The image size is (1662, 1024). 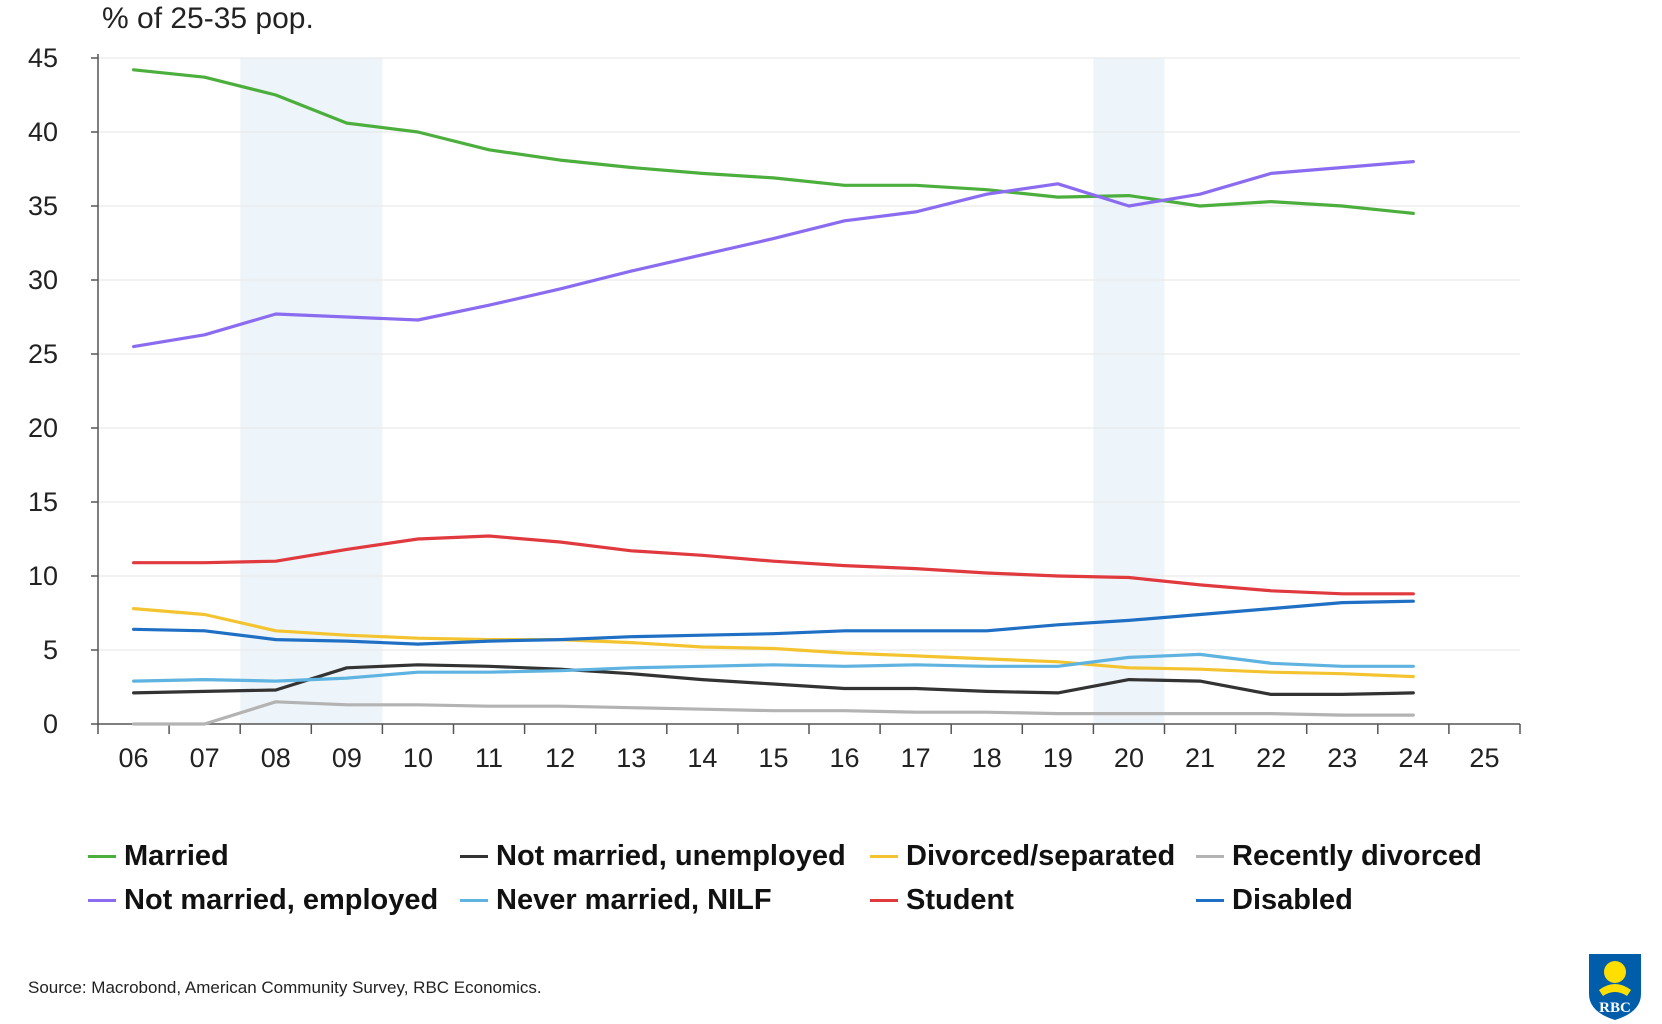 What do you see at coordinates (43, 132) in the screenshot?
I see `y-tick-label-40: 40` at bounding box center [43, 132].